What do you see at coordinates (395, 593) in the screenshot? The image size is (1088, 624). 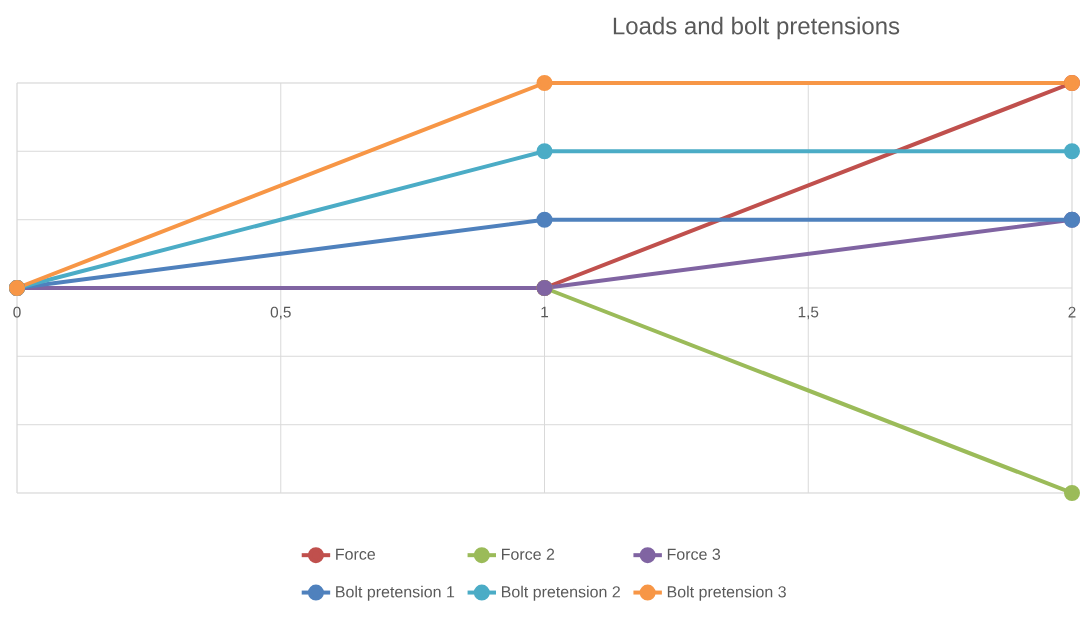 I see `legend-label: Bolt pretension 1` at bounding box center [395, 593].